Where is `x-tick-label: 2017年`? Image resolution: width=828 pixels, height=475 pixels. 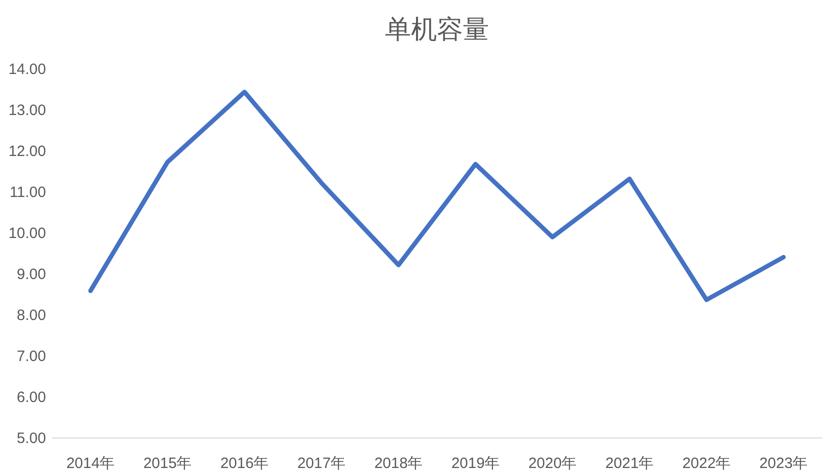 x-tick-label: 2017年 is located at coordinates (321, 463).